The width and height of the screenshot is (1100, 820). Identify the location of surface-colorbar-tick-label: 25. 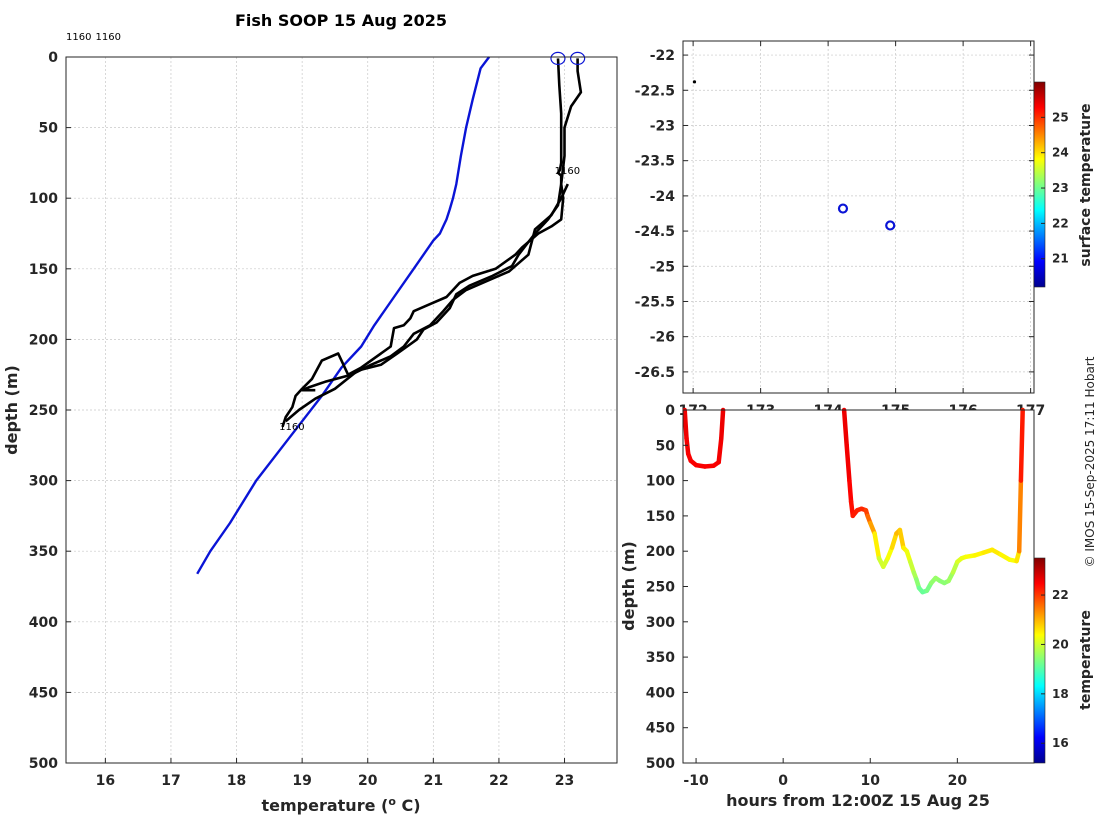
(1060, 117).